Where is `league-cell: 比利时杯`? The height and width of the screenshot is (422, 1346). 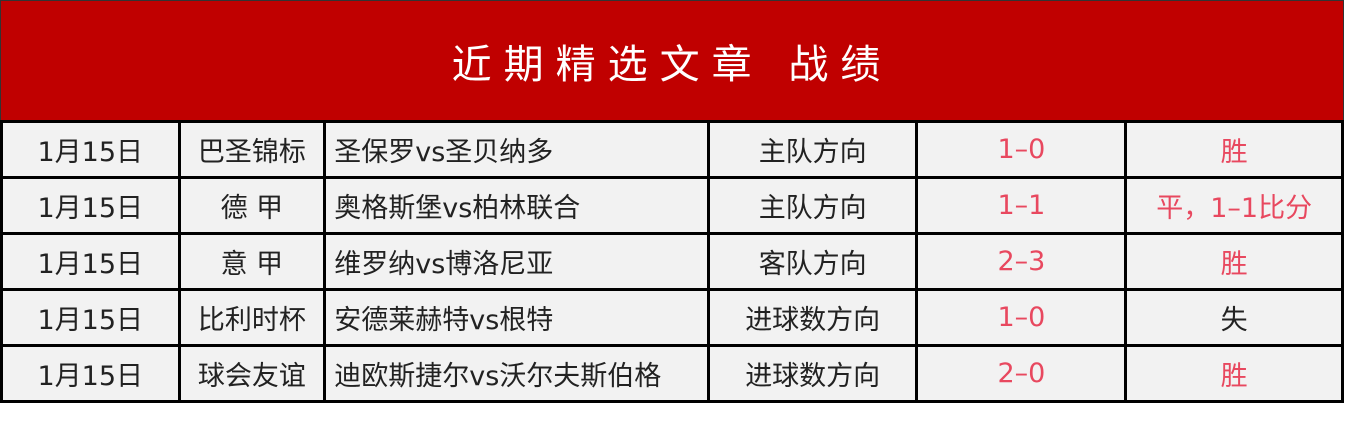
league-cell: 比利时杯 is located at coordinates (252, 317).